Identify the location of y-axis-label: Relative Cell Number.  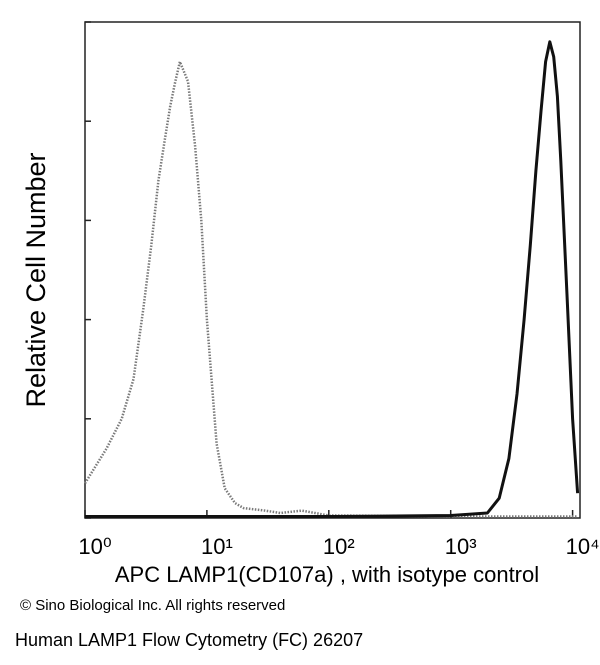
(36, 279).